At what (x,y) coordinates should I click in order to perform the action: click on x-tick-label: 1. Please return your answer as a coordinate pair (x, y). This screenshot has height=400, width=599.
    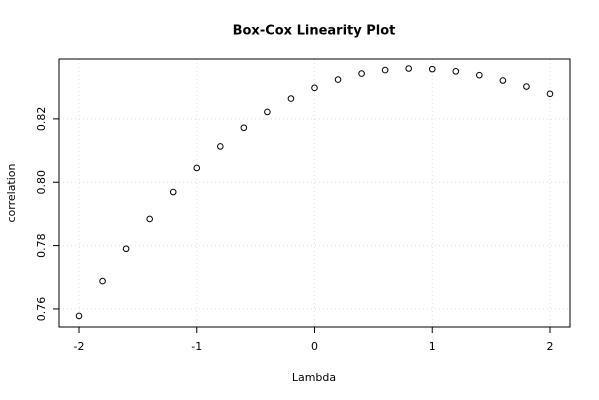
    Looking at the image, I should click on (432, 346).